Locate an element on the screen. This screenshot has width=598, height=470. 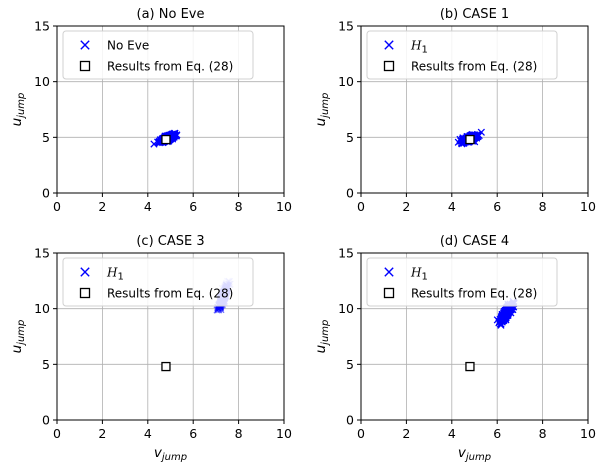
subplot-title: (b) CASE 1 is located at coordinates (474, 14).